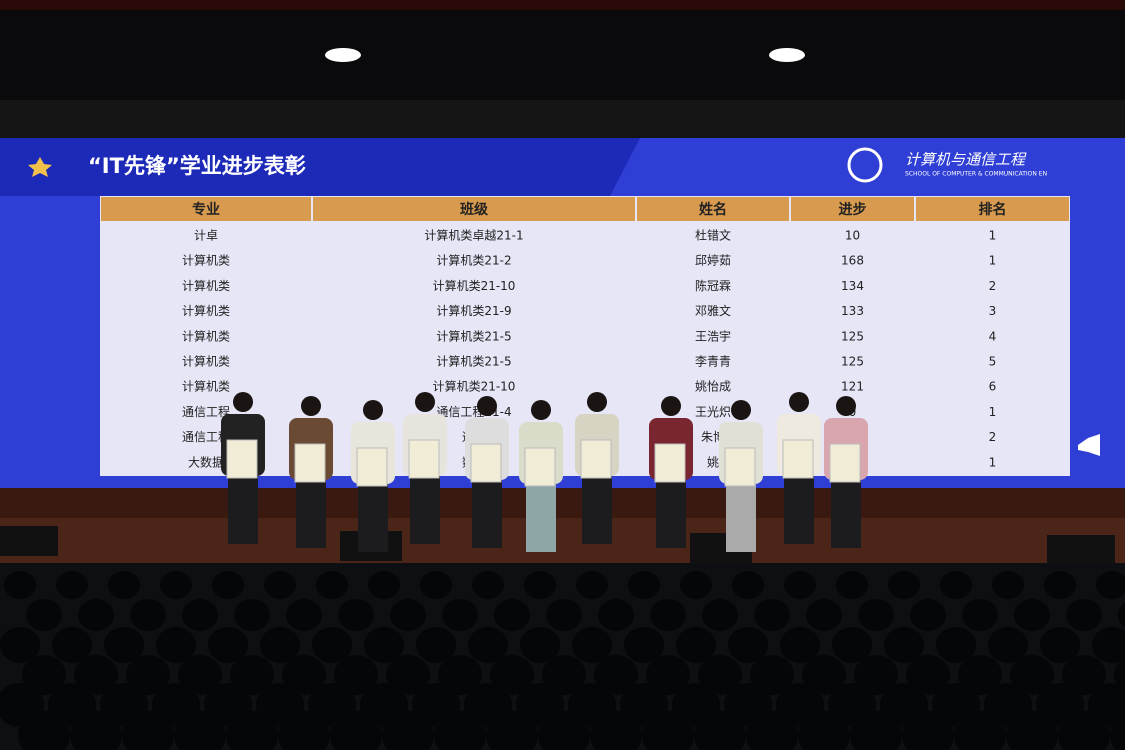 The height and width of the screenshot is (750, 1125). I want to click on ceiling-band, so click(562, 120).